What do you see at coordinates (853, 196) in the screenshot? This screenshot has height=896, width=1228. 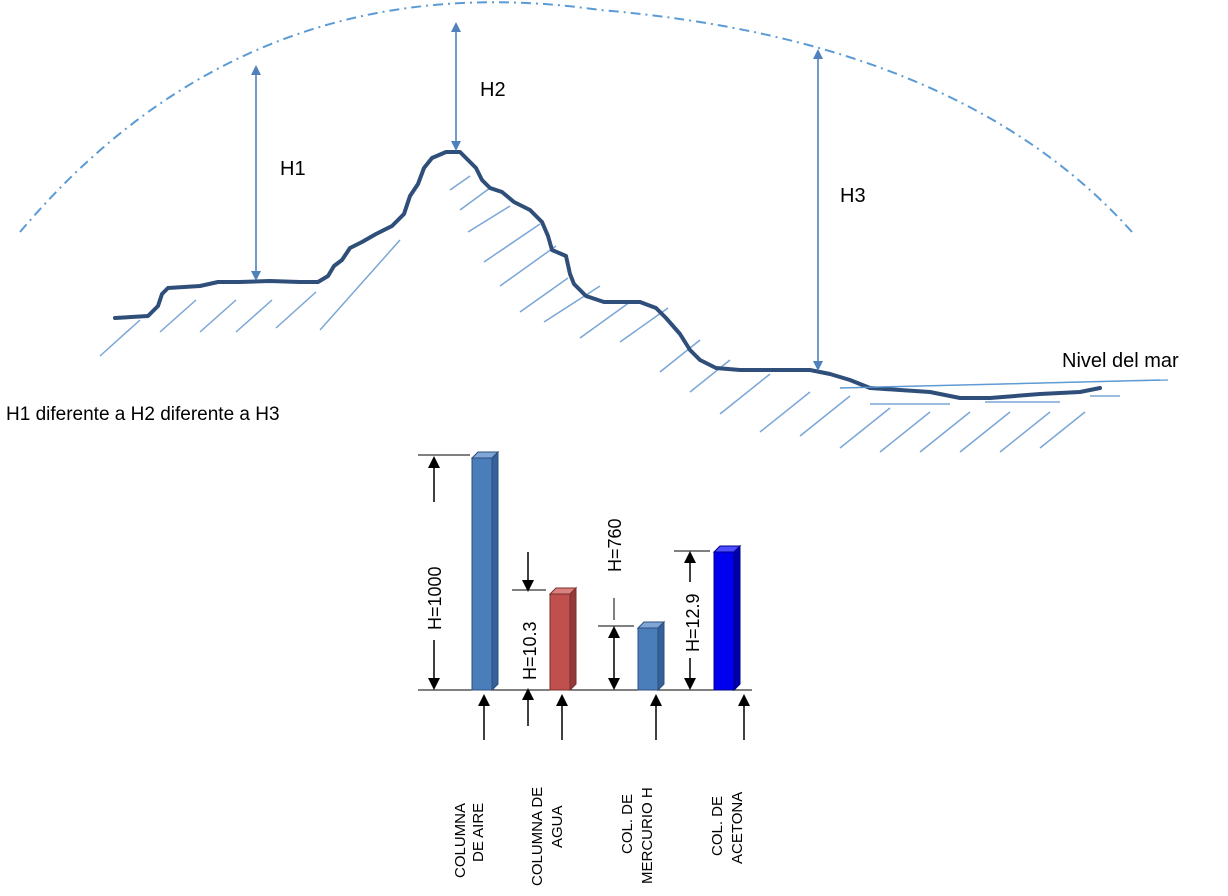 I see `h3-label: H3` at bounding box center [853, 196].